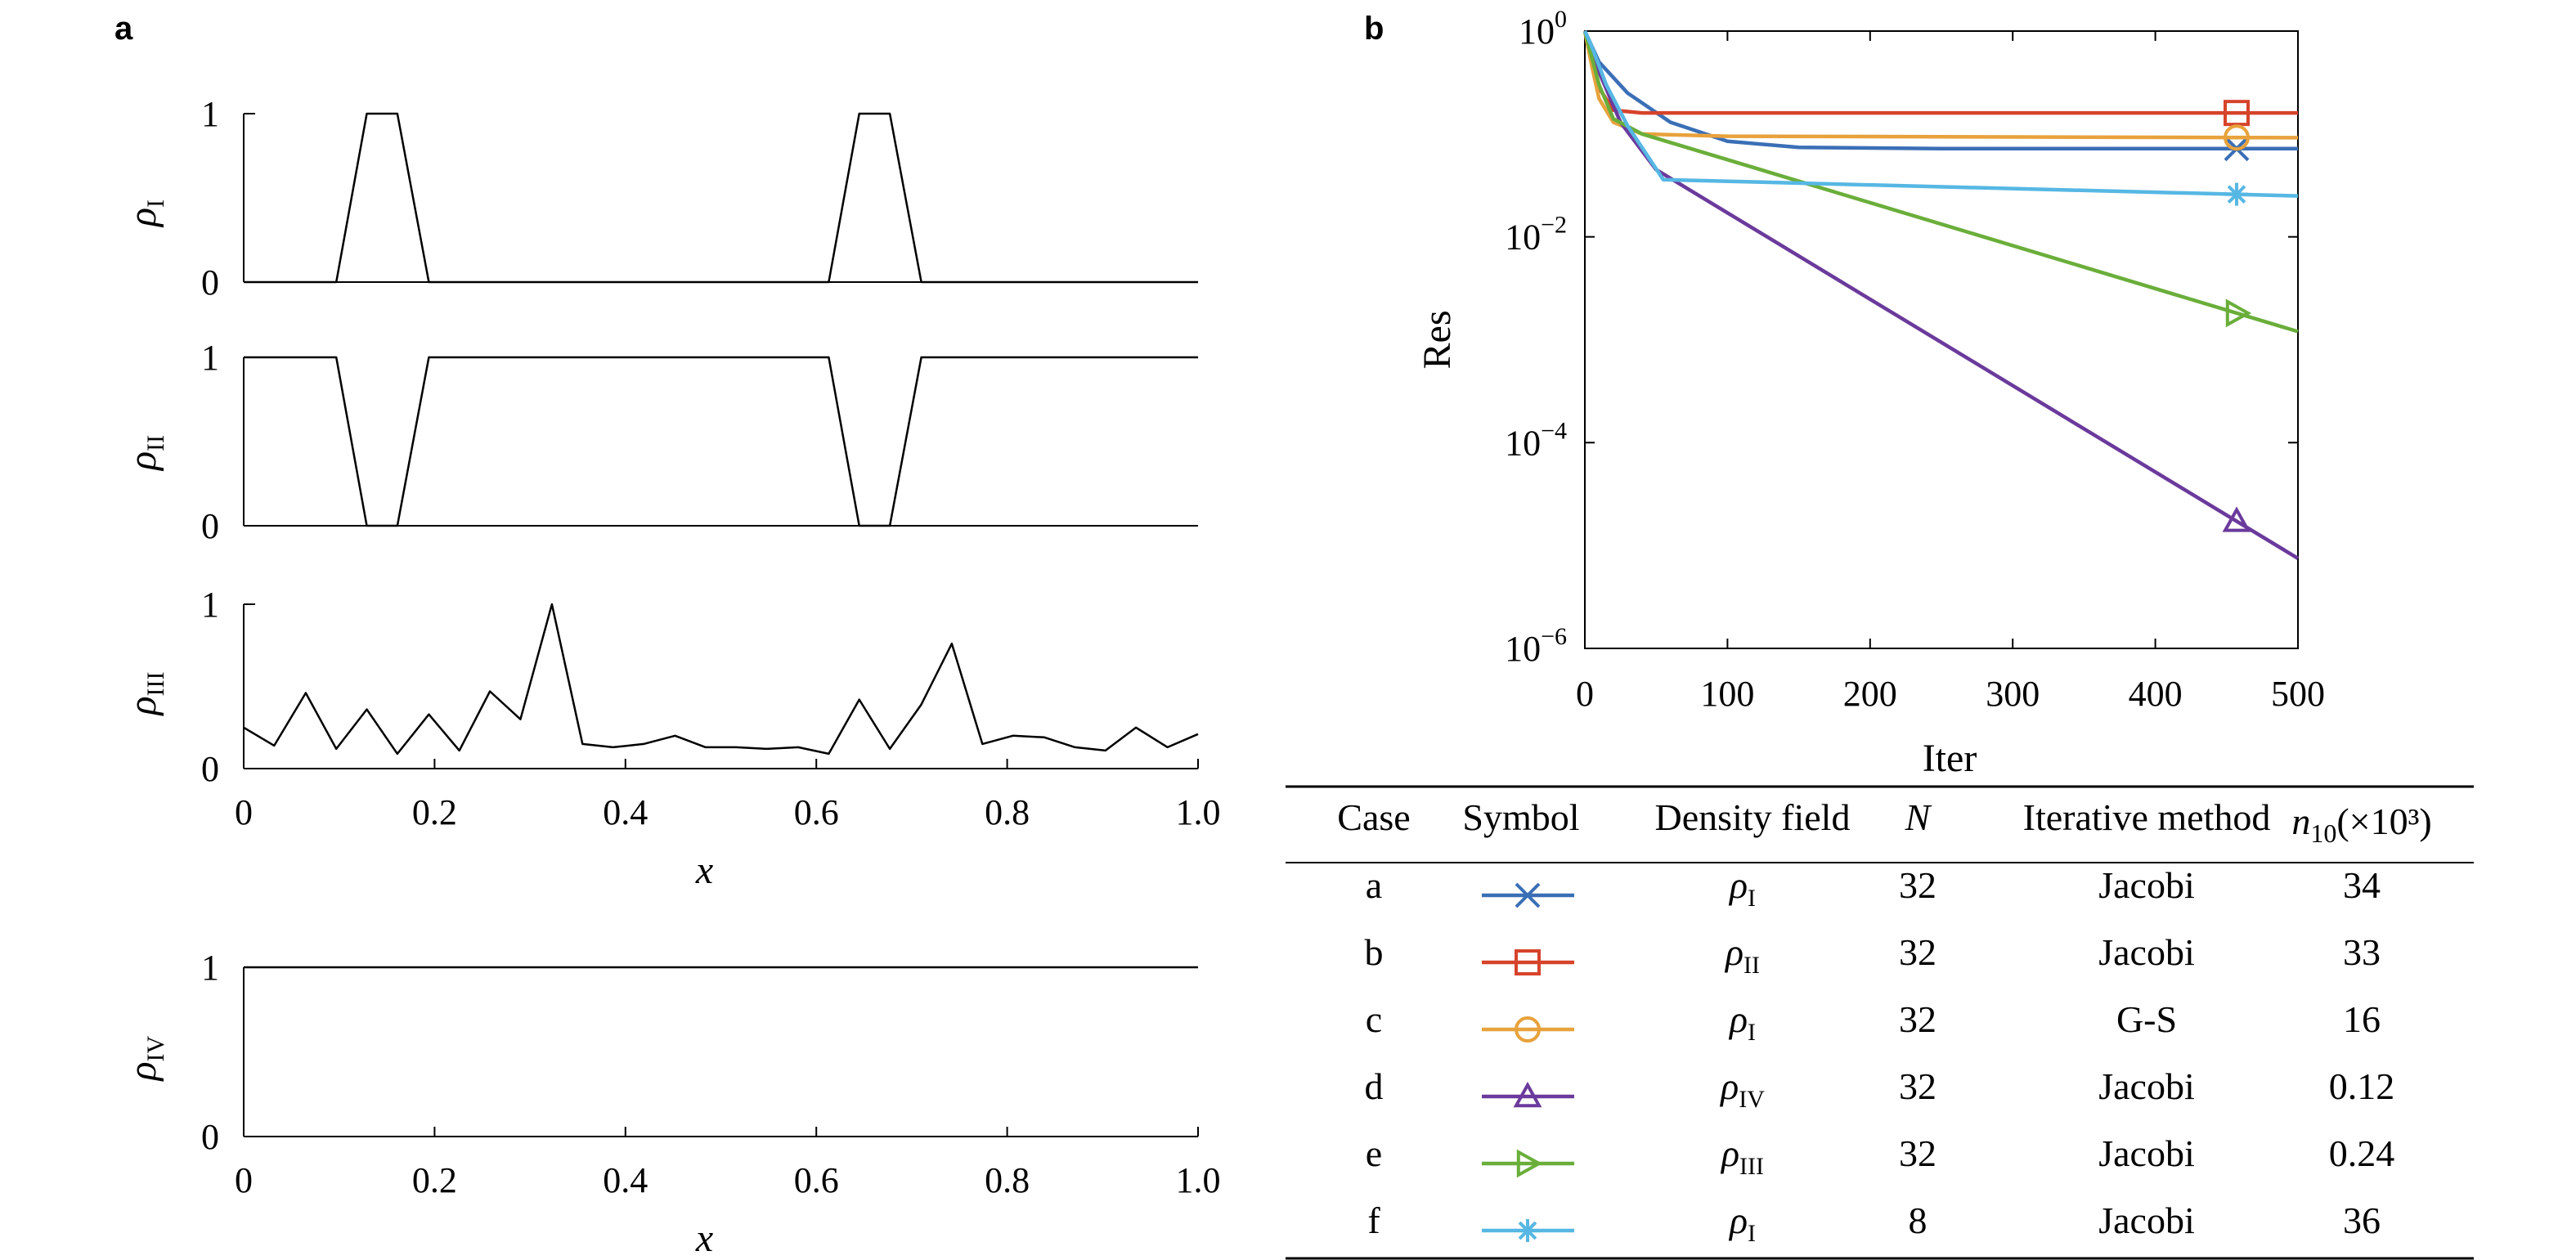 This screenshot has height=1260, width=2576. What do you see at coordinates (1880, 1089) in the screenshot?
I see `table-row: d ρIV 32 Jacobi 0.12` at bounding box center [1880, 1089].